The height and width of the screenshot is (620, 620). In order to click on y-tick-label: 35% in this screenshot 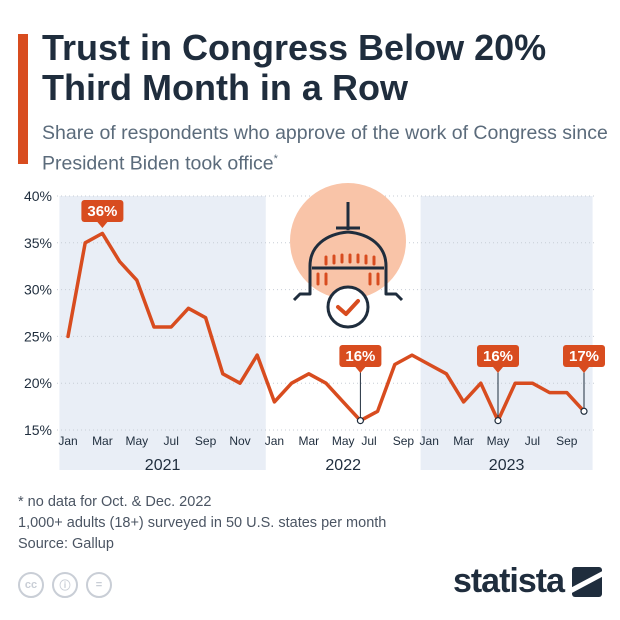, I will do `click(38, 243)`.